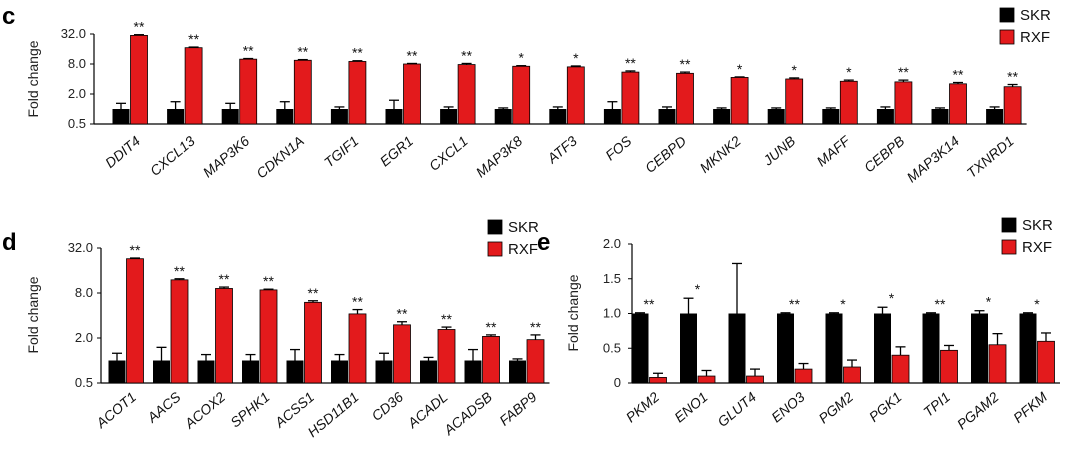 This screenshot has width=1080, height=462. What do you see at coordinates (77, 63) in the screenshot?
I see `y-tick-label-c: 8.0` at bounding box center [77, 63].